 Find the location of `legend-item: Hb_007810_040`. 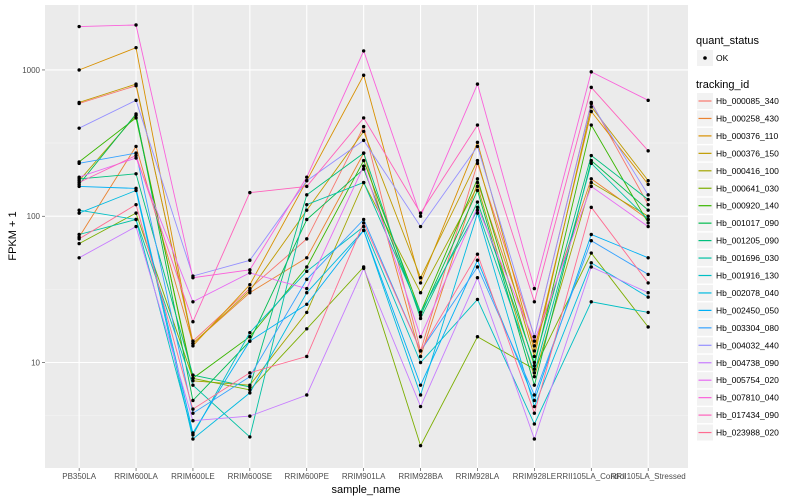

legend-item: Hb_007810_040 is located at coordinates (738, 397).